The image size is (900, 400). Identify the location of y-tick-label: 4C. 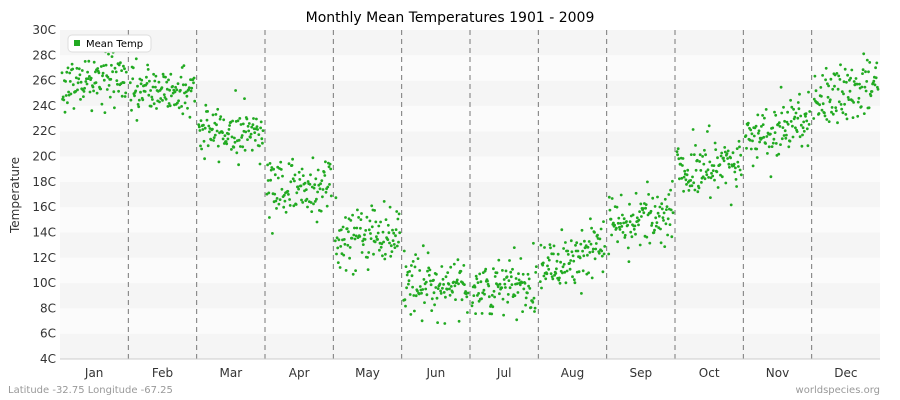
(48, 359).